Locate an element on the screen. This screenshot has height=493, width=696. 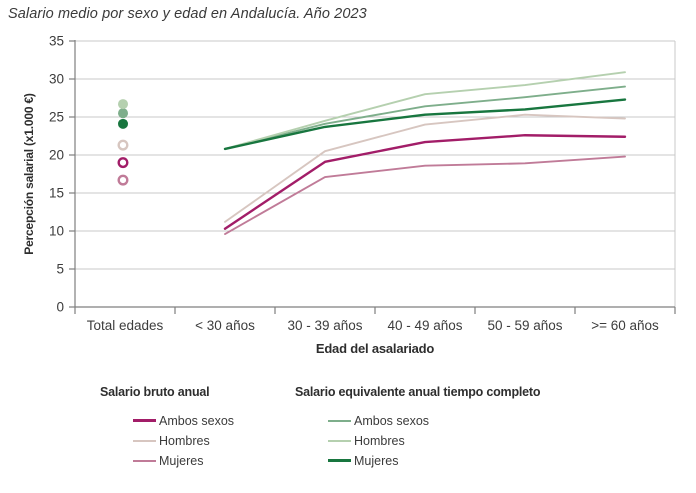
x-tick-label: >= 60 años is located at coordinates (625, 325).